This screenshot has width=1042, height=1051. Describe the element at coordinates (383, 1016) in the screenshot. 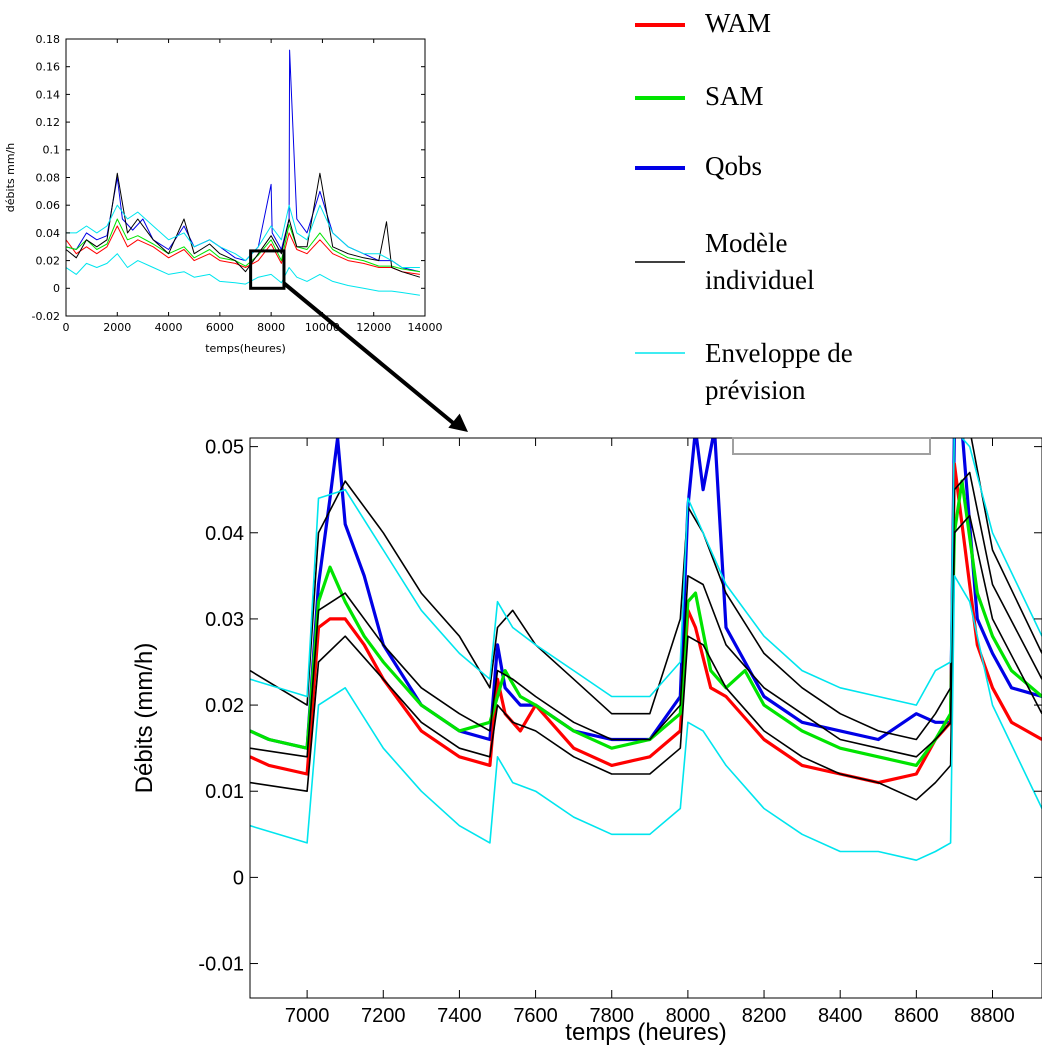

I see `x-tick-label: 7200` at that location.